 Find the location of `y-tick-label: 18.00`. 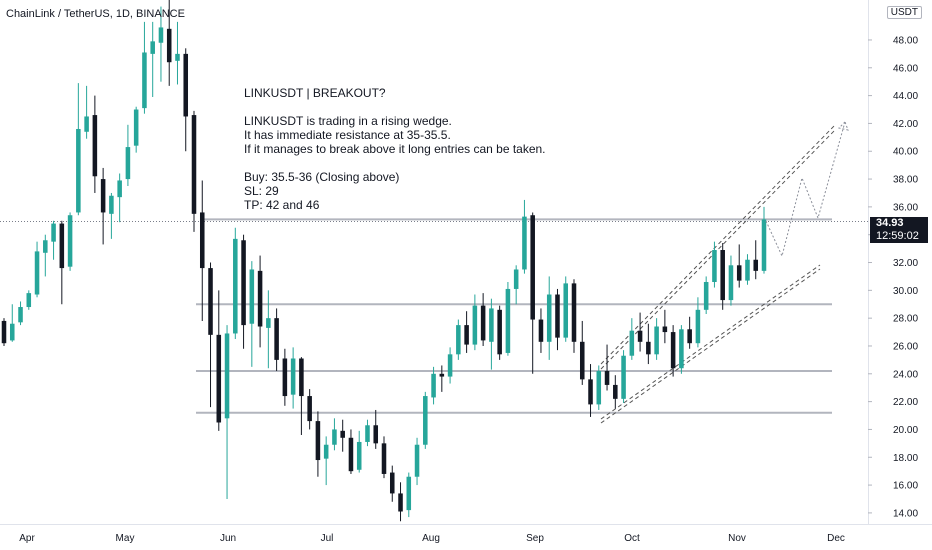

y-tick-label: 18.00 is located at coordinates (905, 458).